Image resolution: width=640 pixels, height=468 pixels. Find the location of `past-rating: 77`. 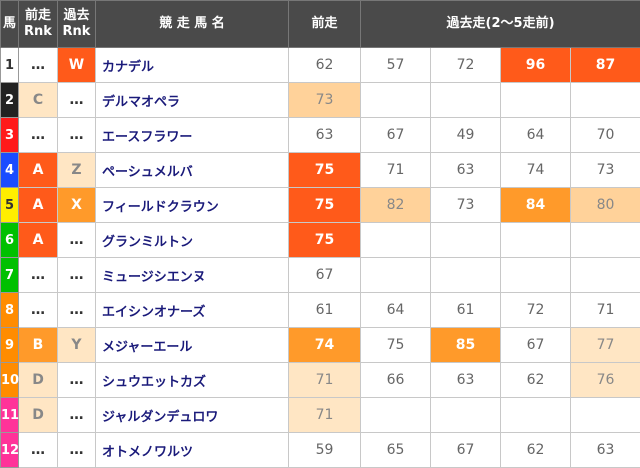

past-rating: 77 is located at coordinates (605, 345).